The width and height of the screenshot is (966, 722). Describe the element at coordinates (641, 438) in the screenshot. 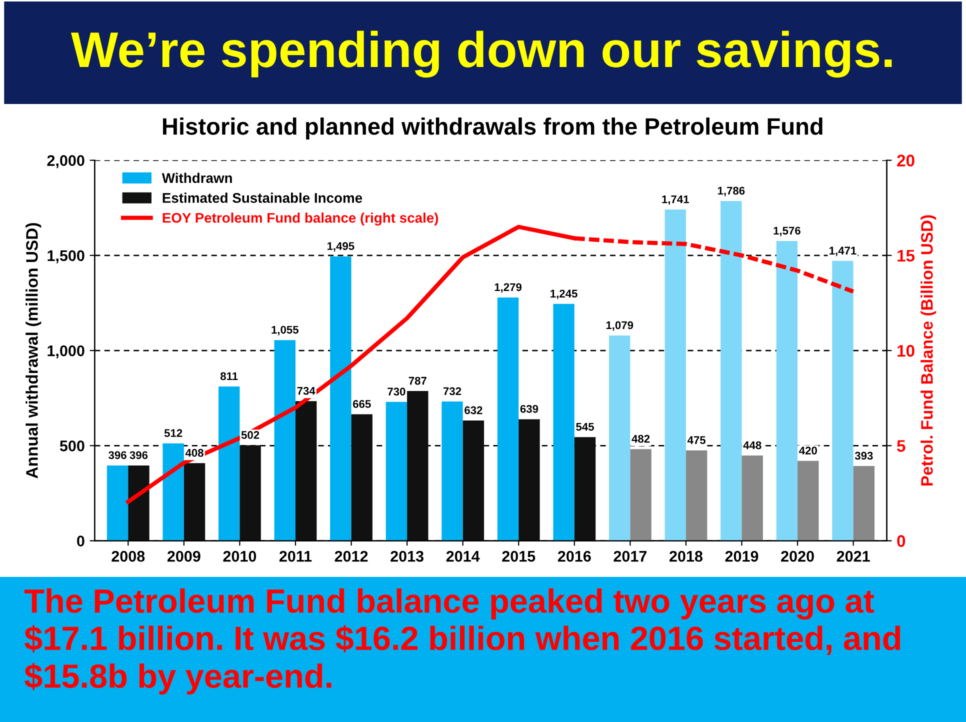

I see `data-label: 482` at that location.